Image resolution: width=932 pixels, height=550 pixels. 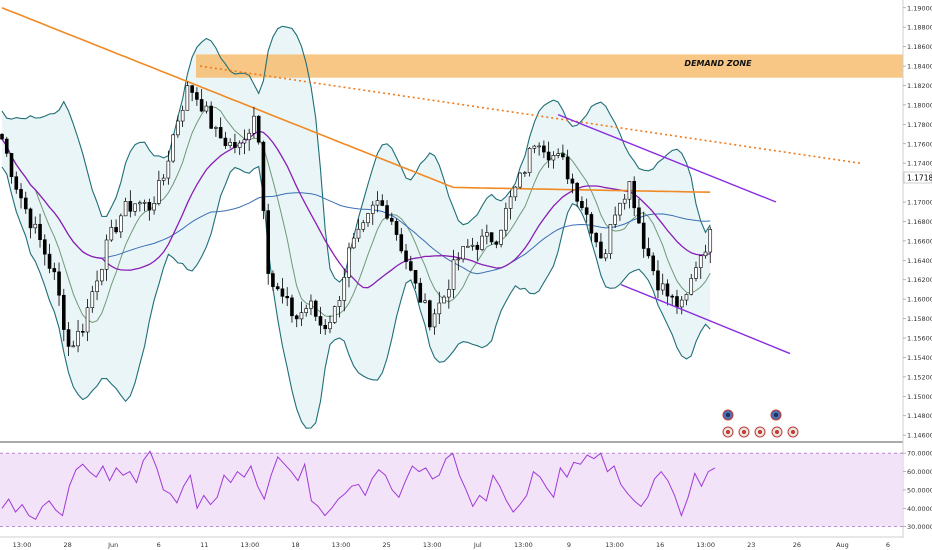 I want to click on time-tick-label: 28, so click(x=67, y=545).